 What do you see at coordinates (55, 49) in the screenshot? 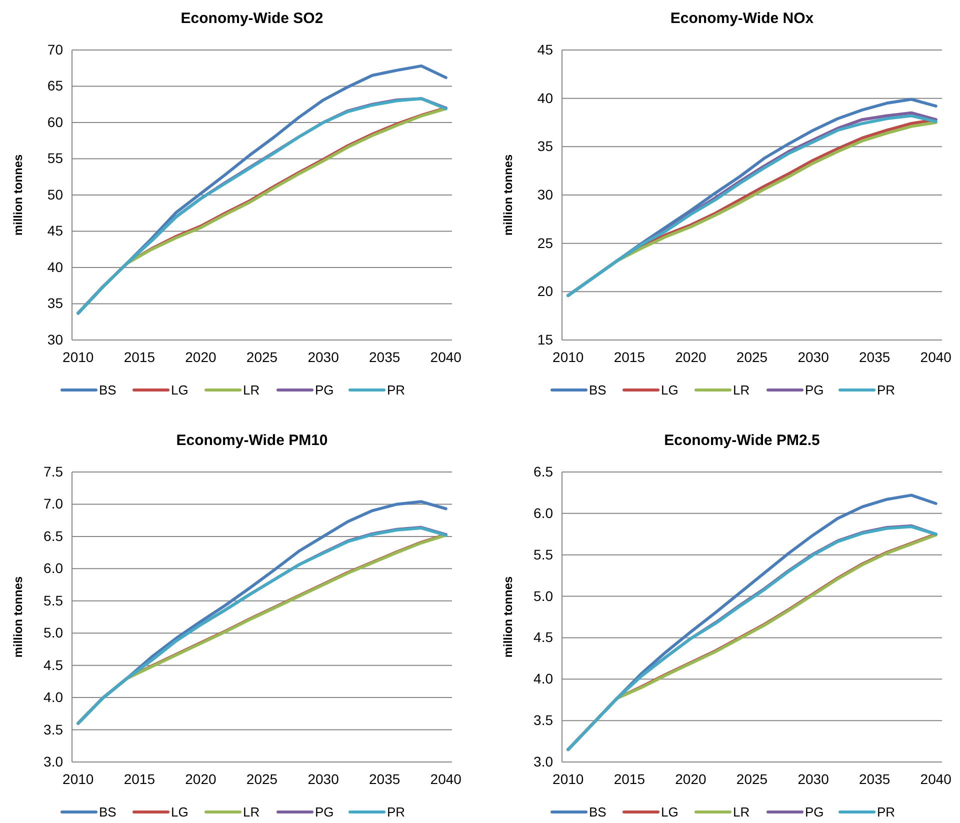
I see `y-tick-label: 70` at bounding box center [55, 49].